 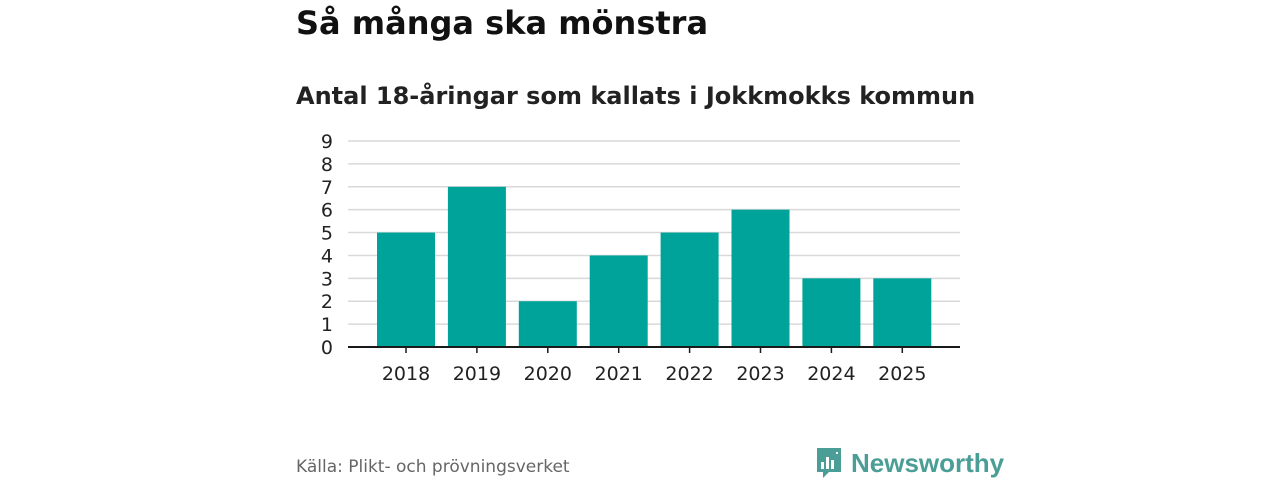 I want to click on x-tick-label: 2018, so click(x=406, y=374).